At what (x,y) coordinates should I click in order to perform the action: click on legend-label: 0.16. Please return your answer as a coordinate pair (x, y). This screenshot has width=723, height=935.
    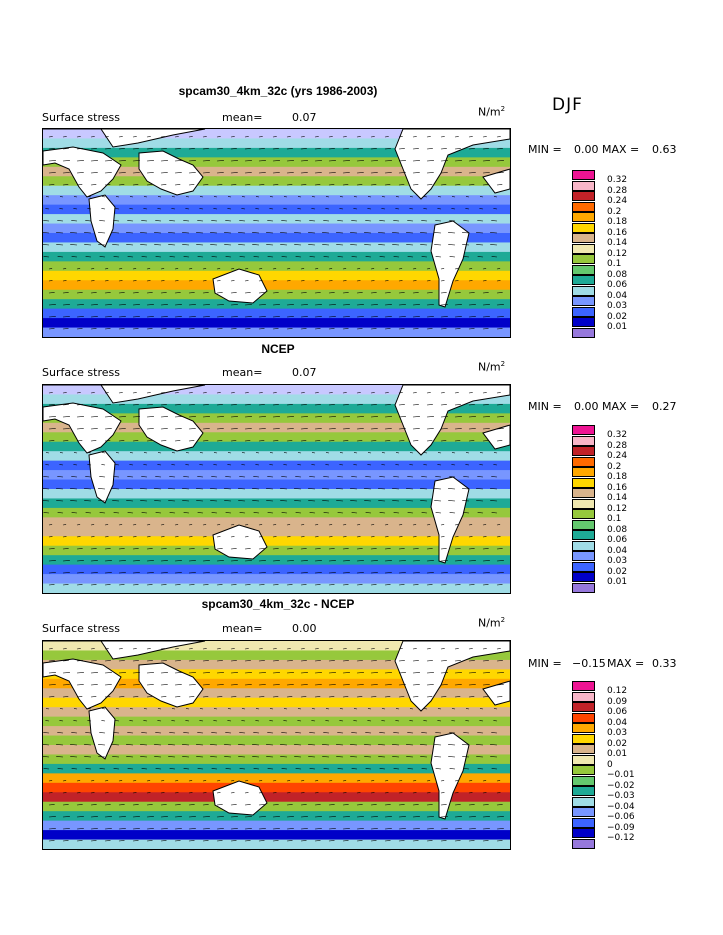
    Looking at the image, I should click on (617, 232).